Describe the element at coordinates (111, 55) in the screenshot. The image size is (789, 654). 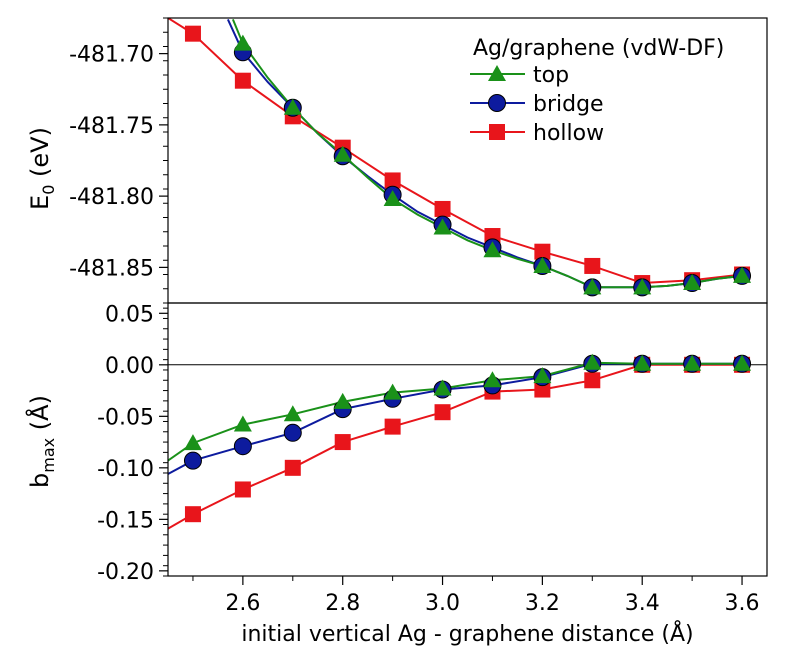
I see `energy-y-tick-label: -481.70` at that location.